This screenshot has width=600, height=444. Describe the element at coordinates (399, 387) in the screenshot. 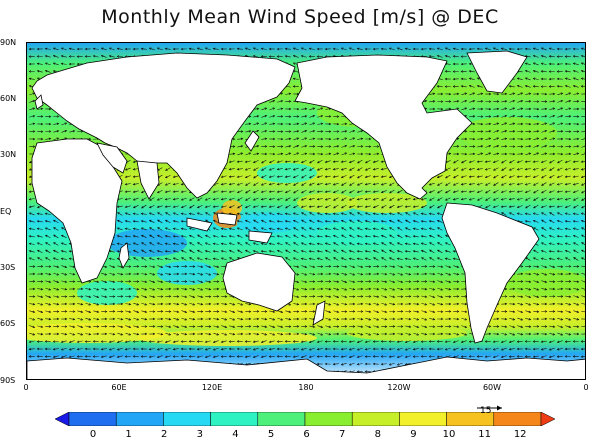

I see `lon-label: 120W` at that location.